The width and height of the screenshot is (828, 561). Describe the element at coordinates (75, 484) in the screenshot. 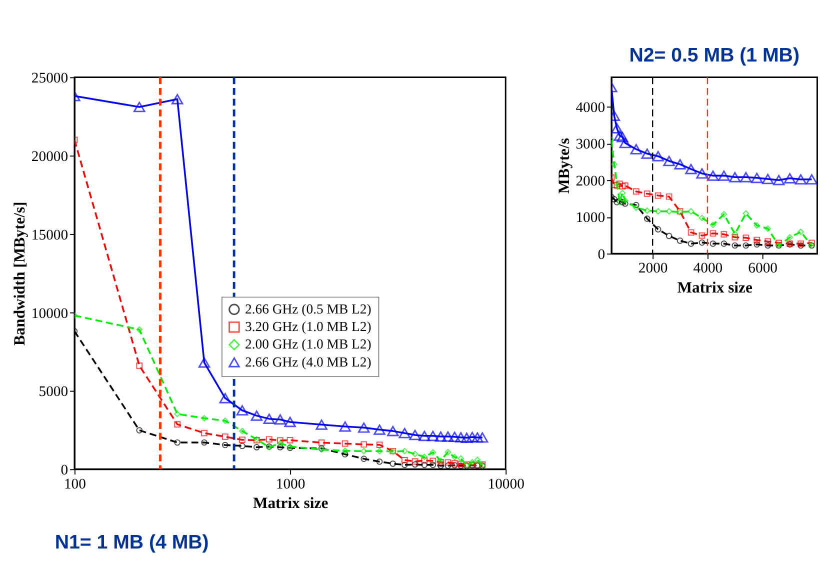

I see `x-tick-label: 100` at that location.